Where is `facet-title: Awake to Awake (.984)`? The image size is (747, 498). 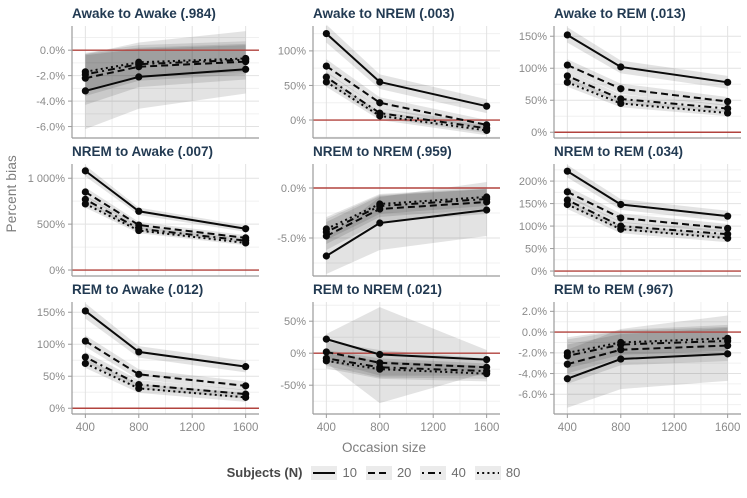 facet-title: Awake to Awake (.984) is located at coordinates (144, 13).